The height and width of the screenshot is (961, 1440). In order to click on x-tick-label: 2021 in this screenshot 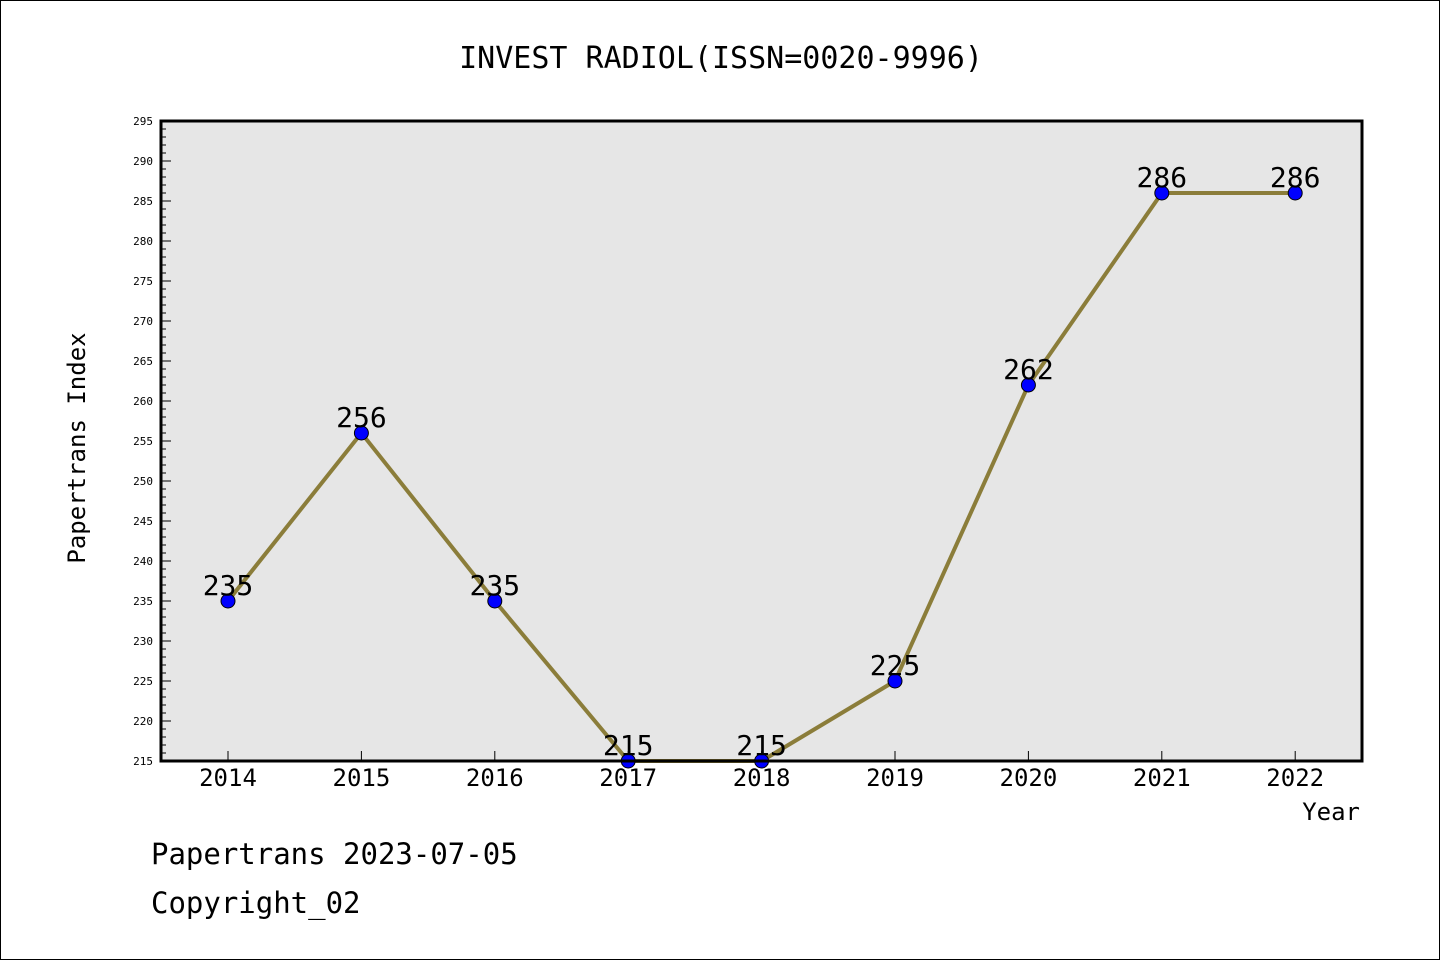, I will do `click(1162, 778)`.